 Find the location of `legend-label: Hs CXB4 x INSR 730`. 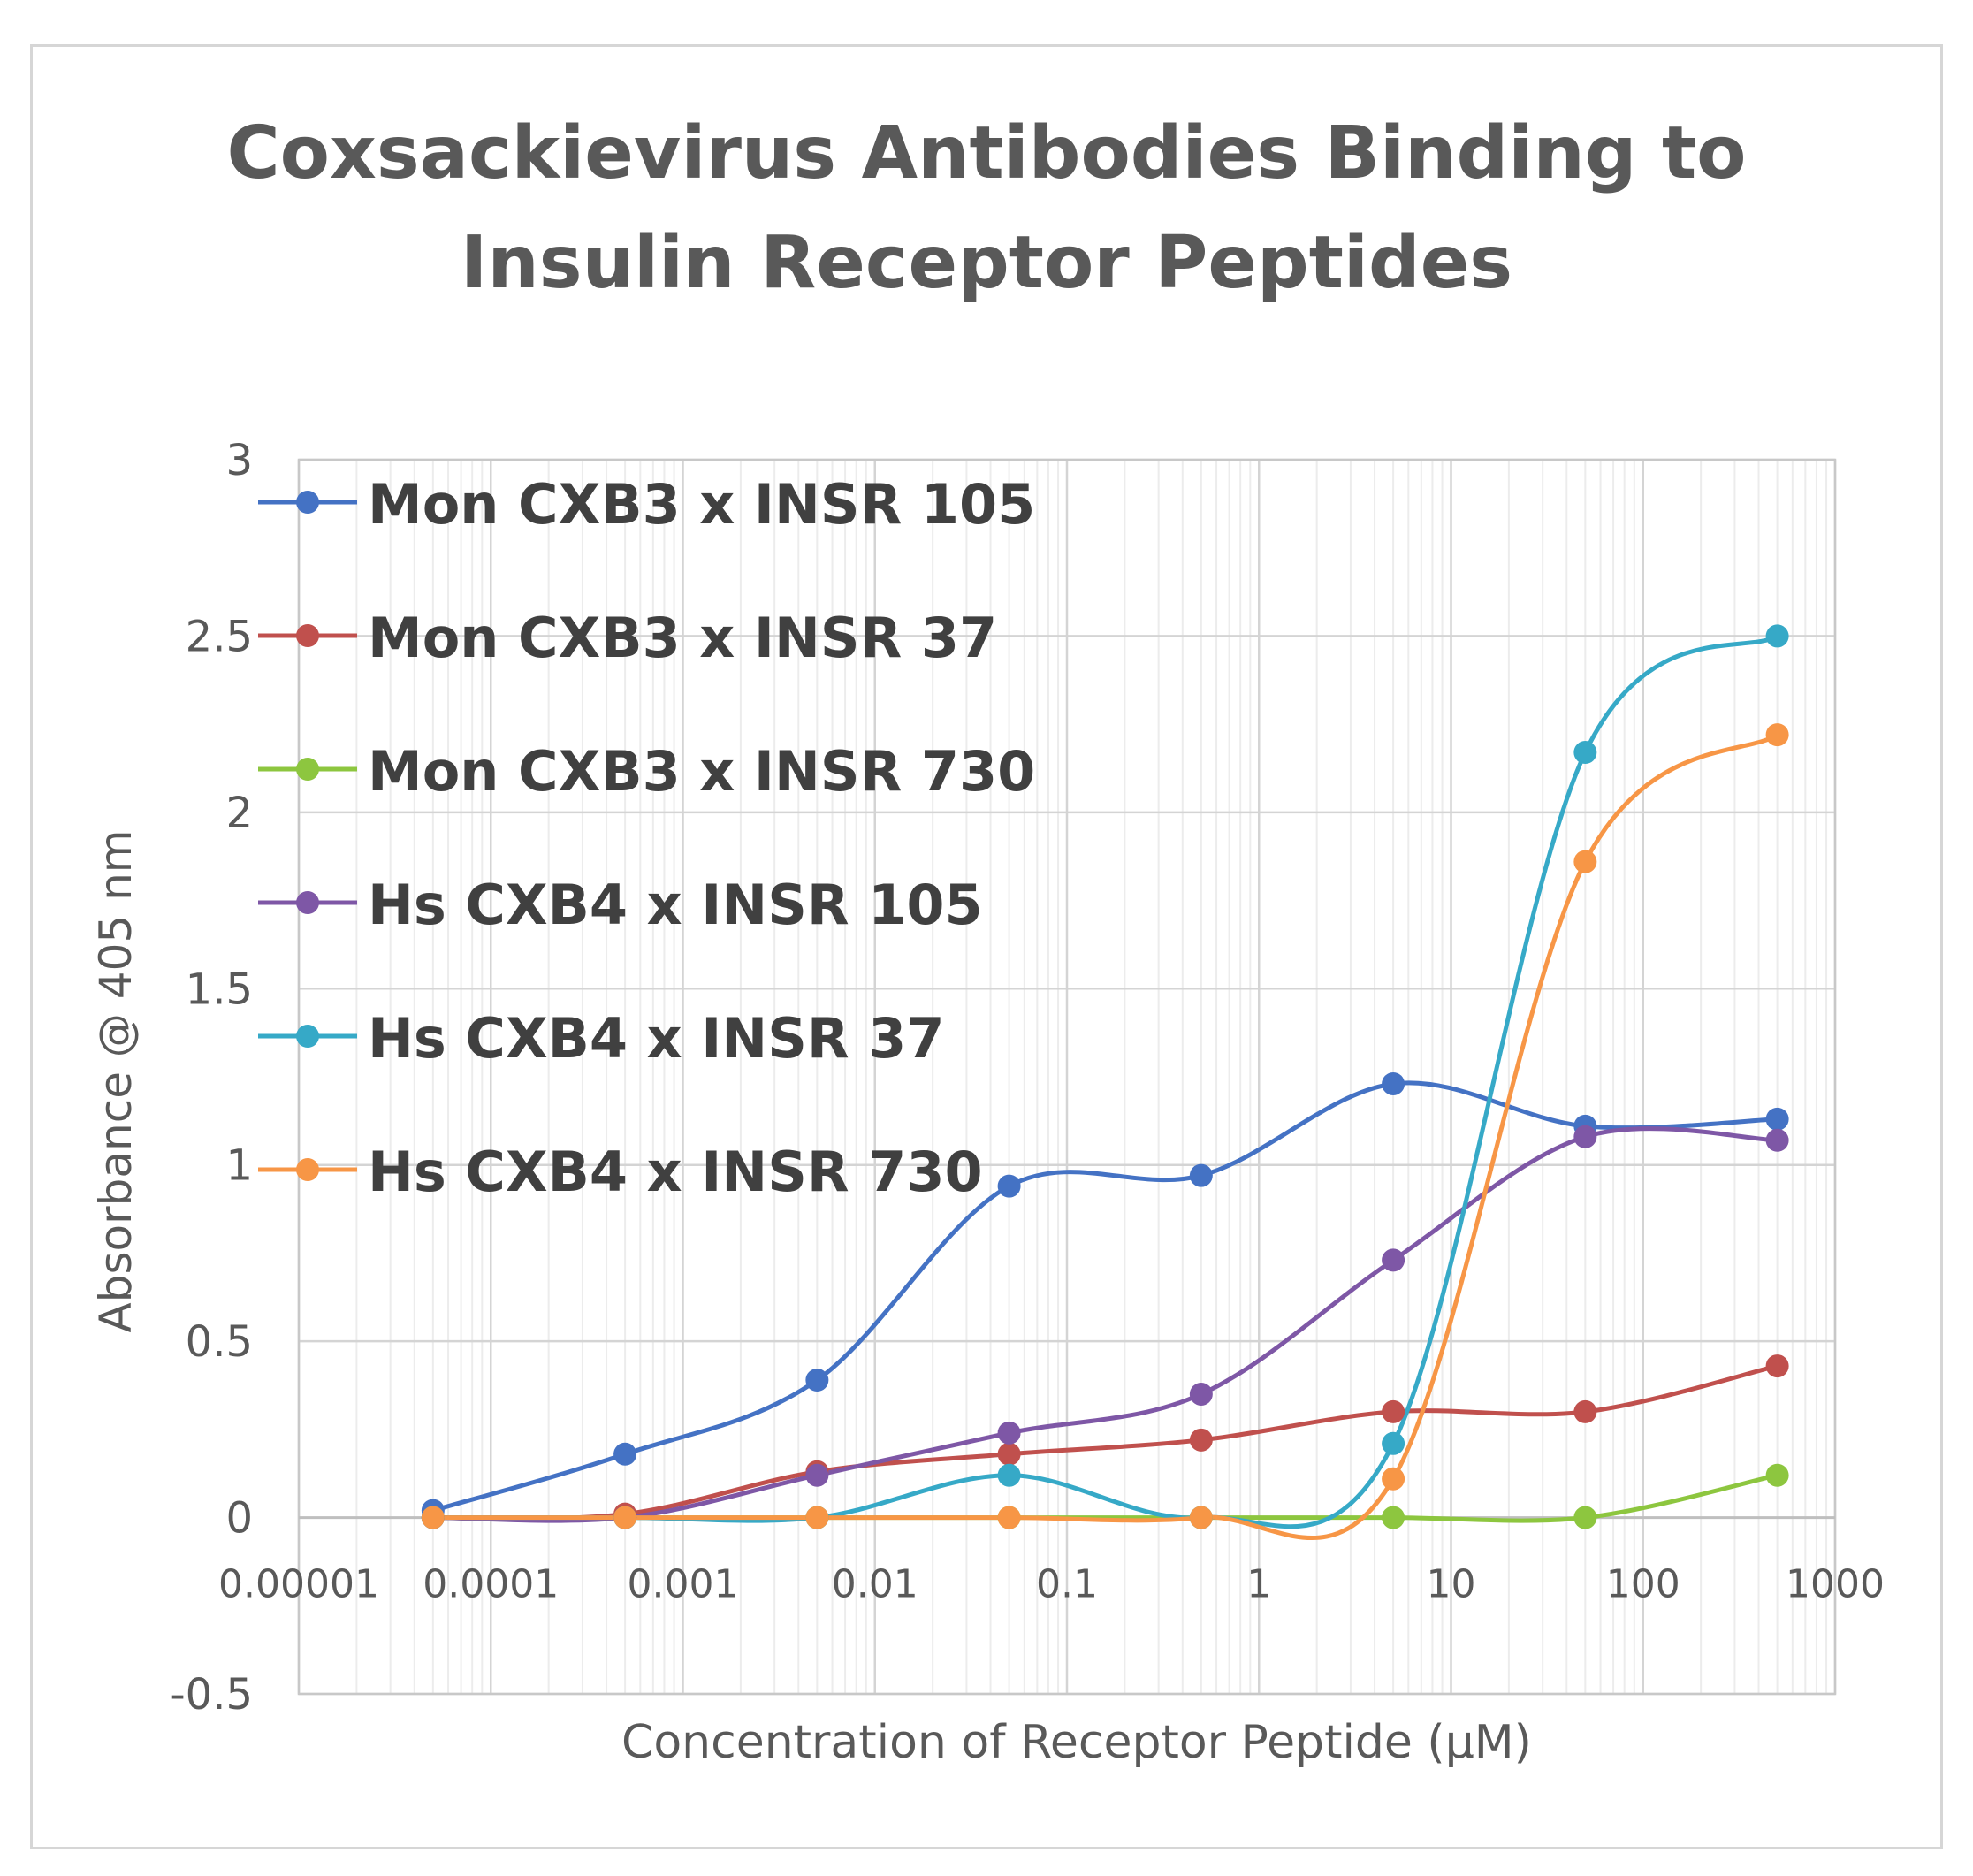

legend-label: Hs CXB4 x INSR 730 is located at coordinates (675, 1172).